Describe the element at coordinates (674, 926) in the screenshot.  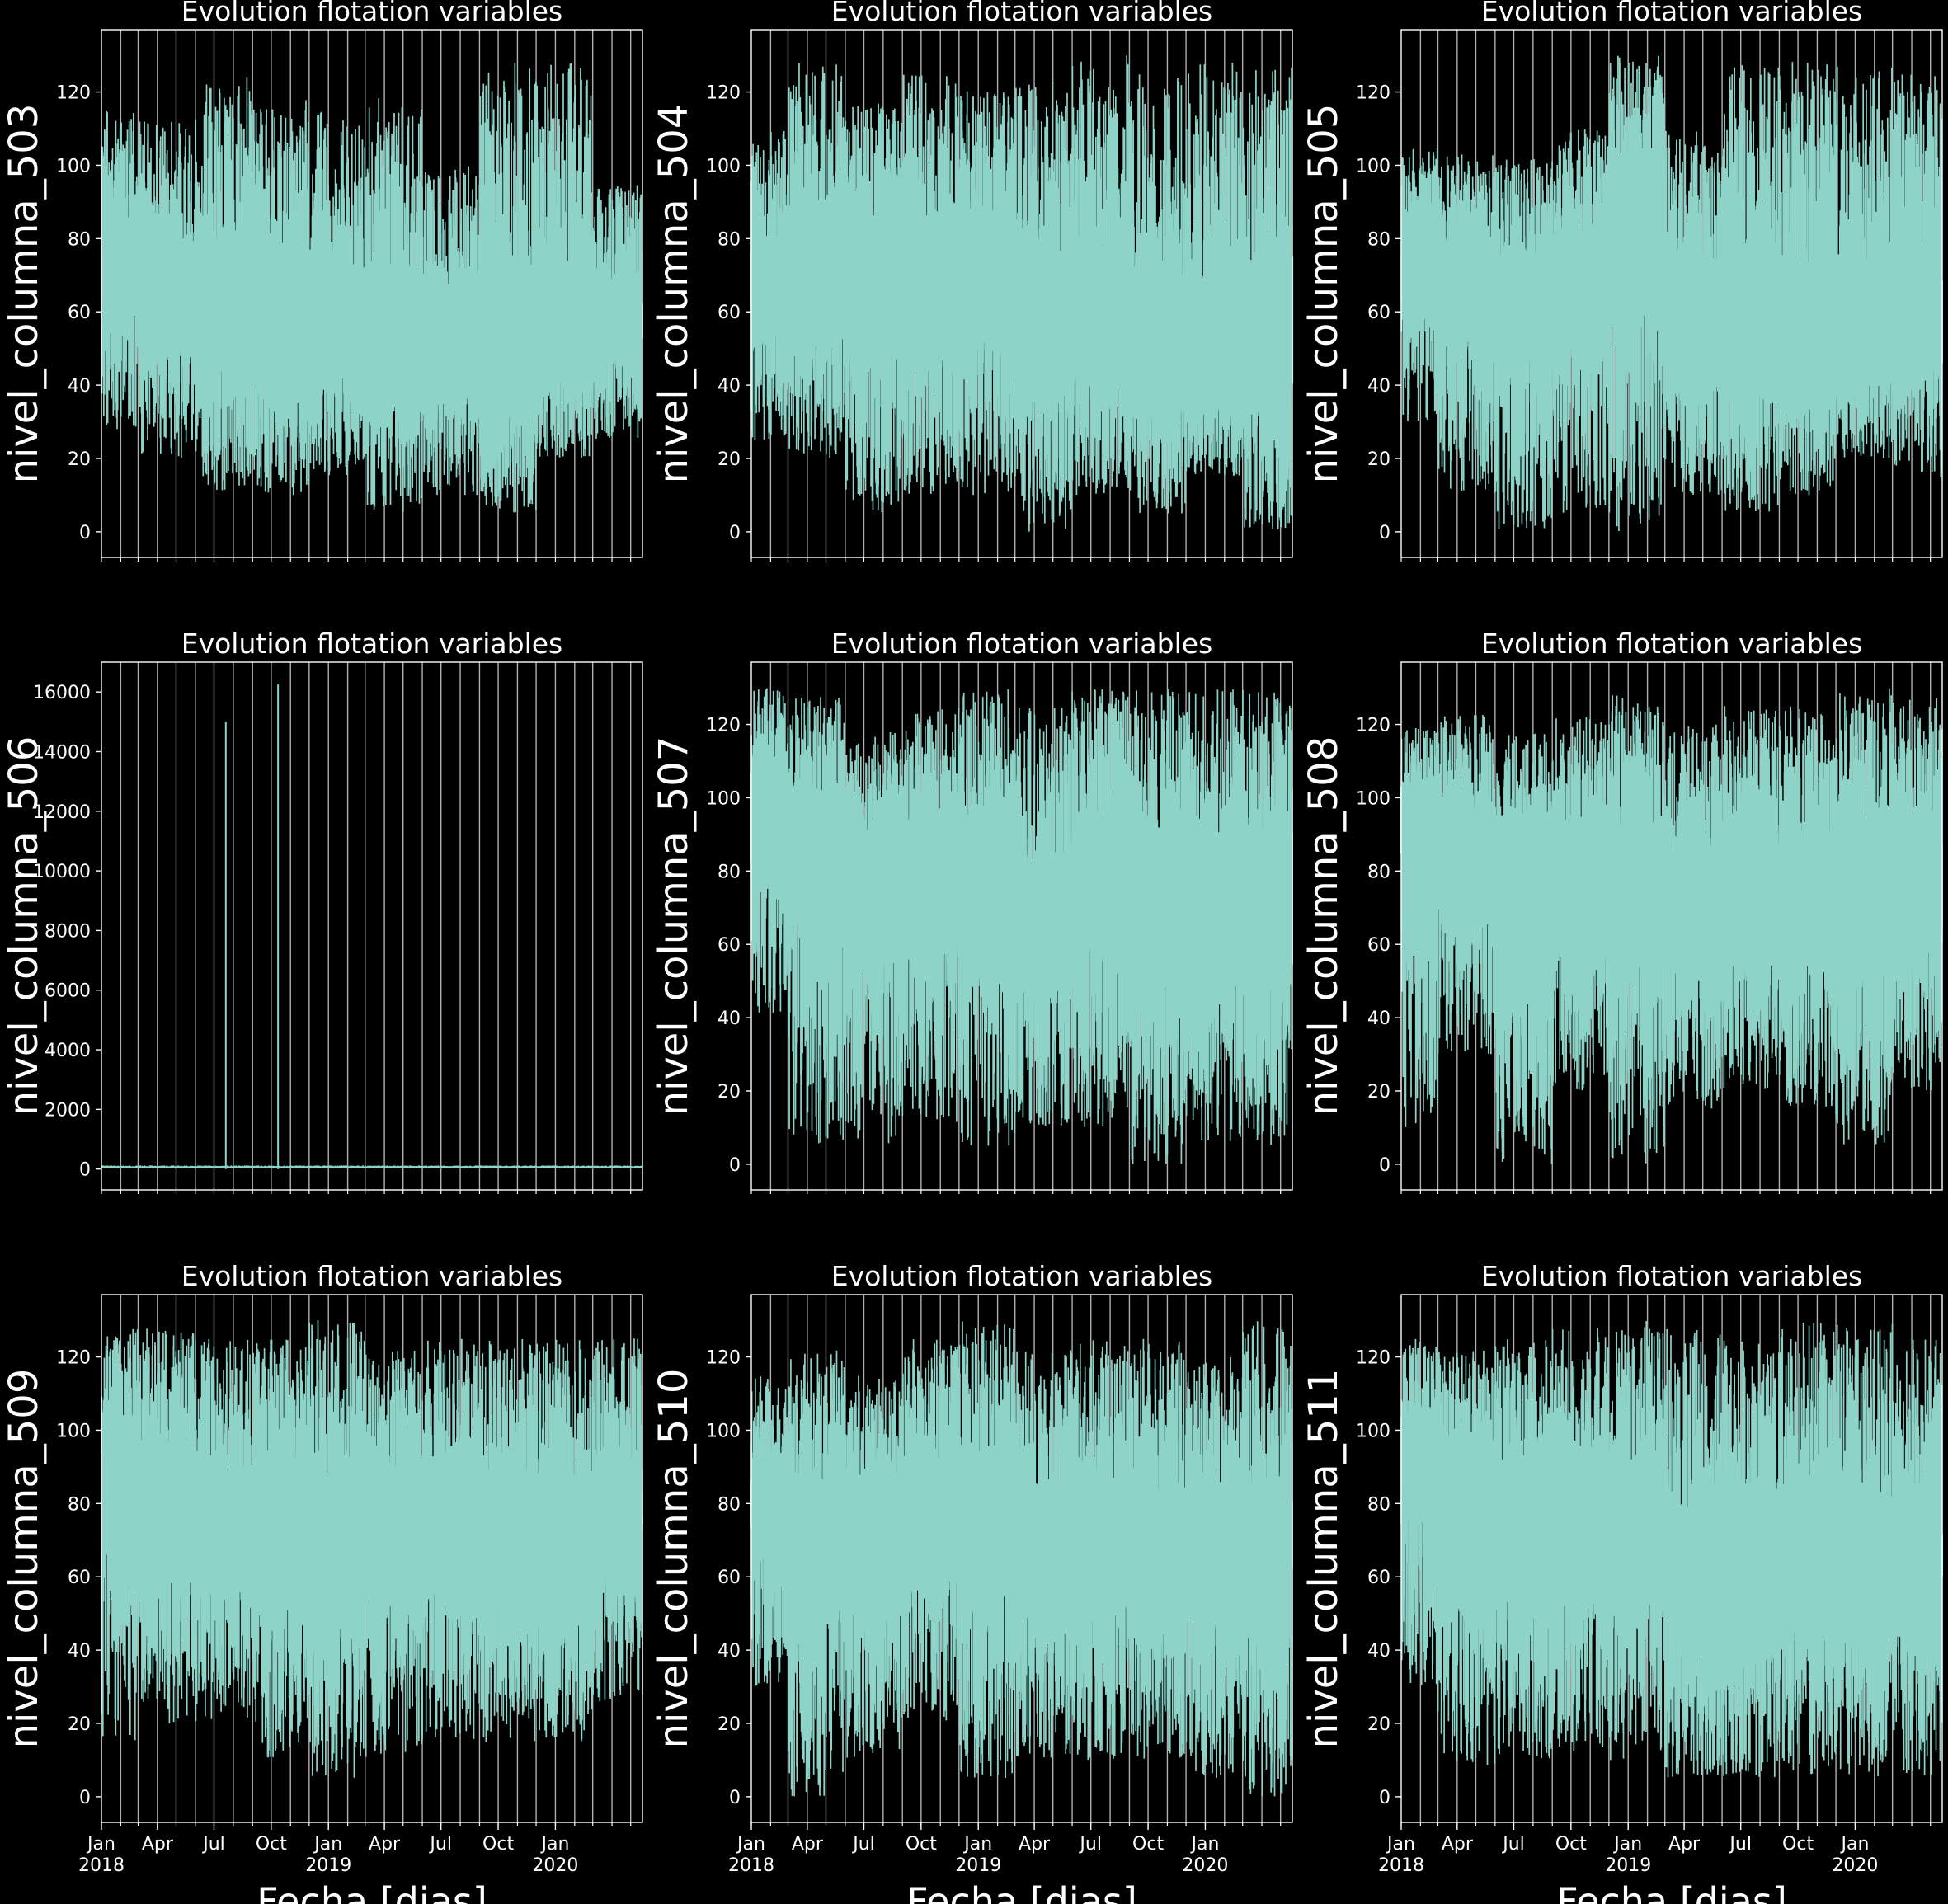
I see `y-axis-label: nivel_columna_507` at that location.